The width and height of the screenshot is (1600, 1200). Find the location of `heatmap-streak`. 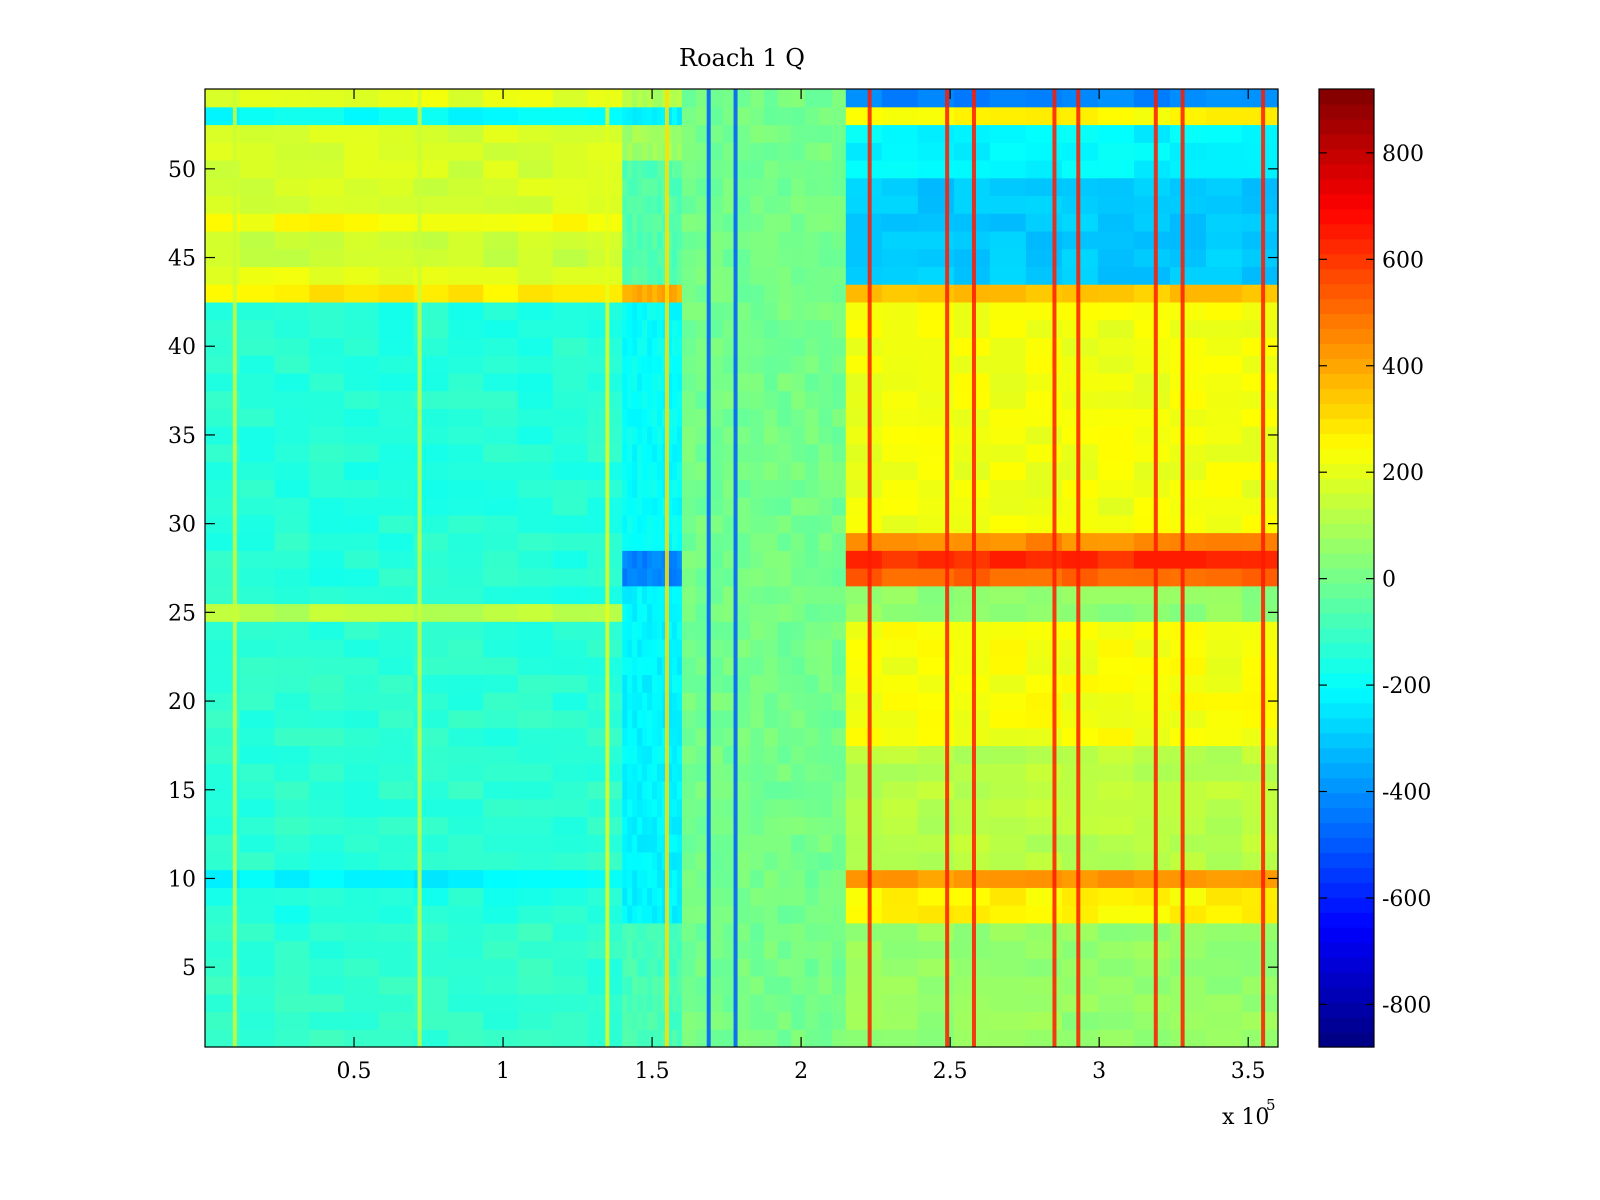

heatmap-streak is located at coordinates (1054, 568).